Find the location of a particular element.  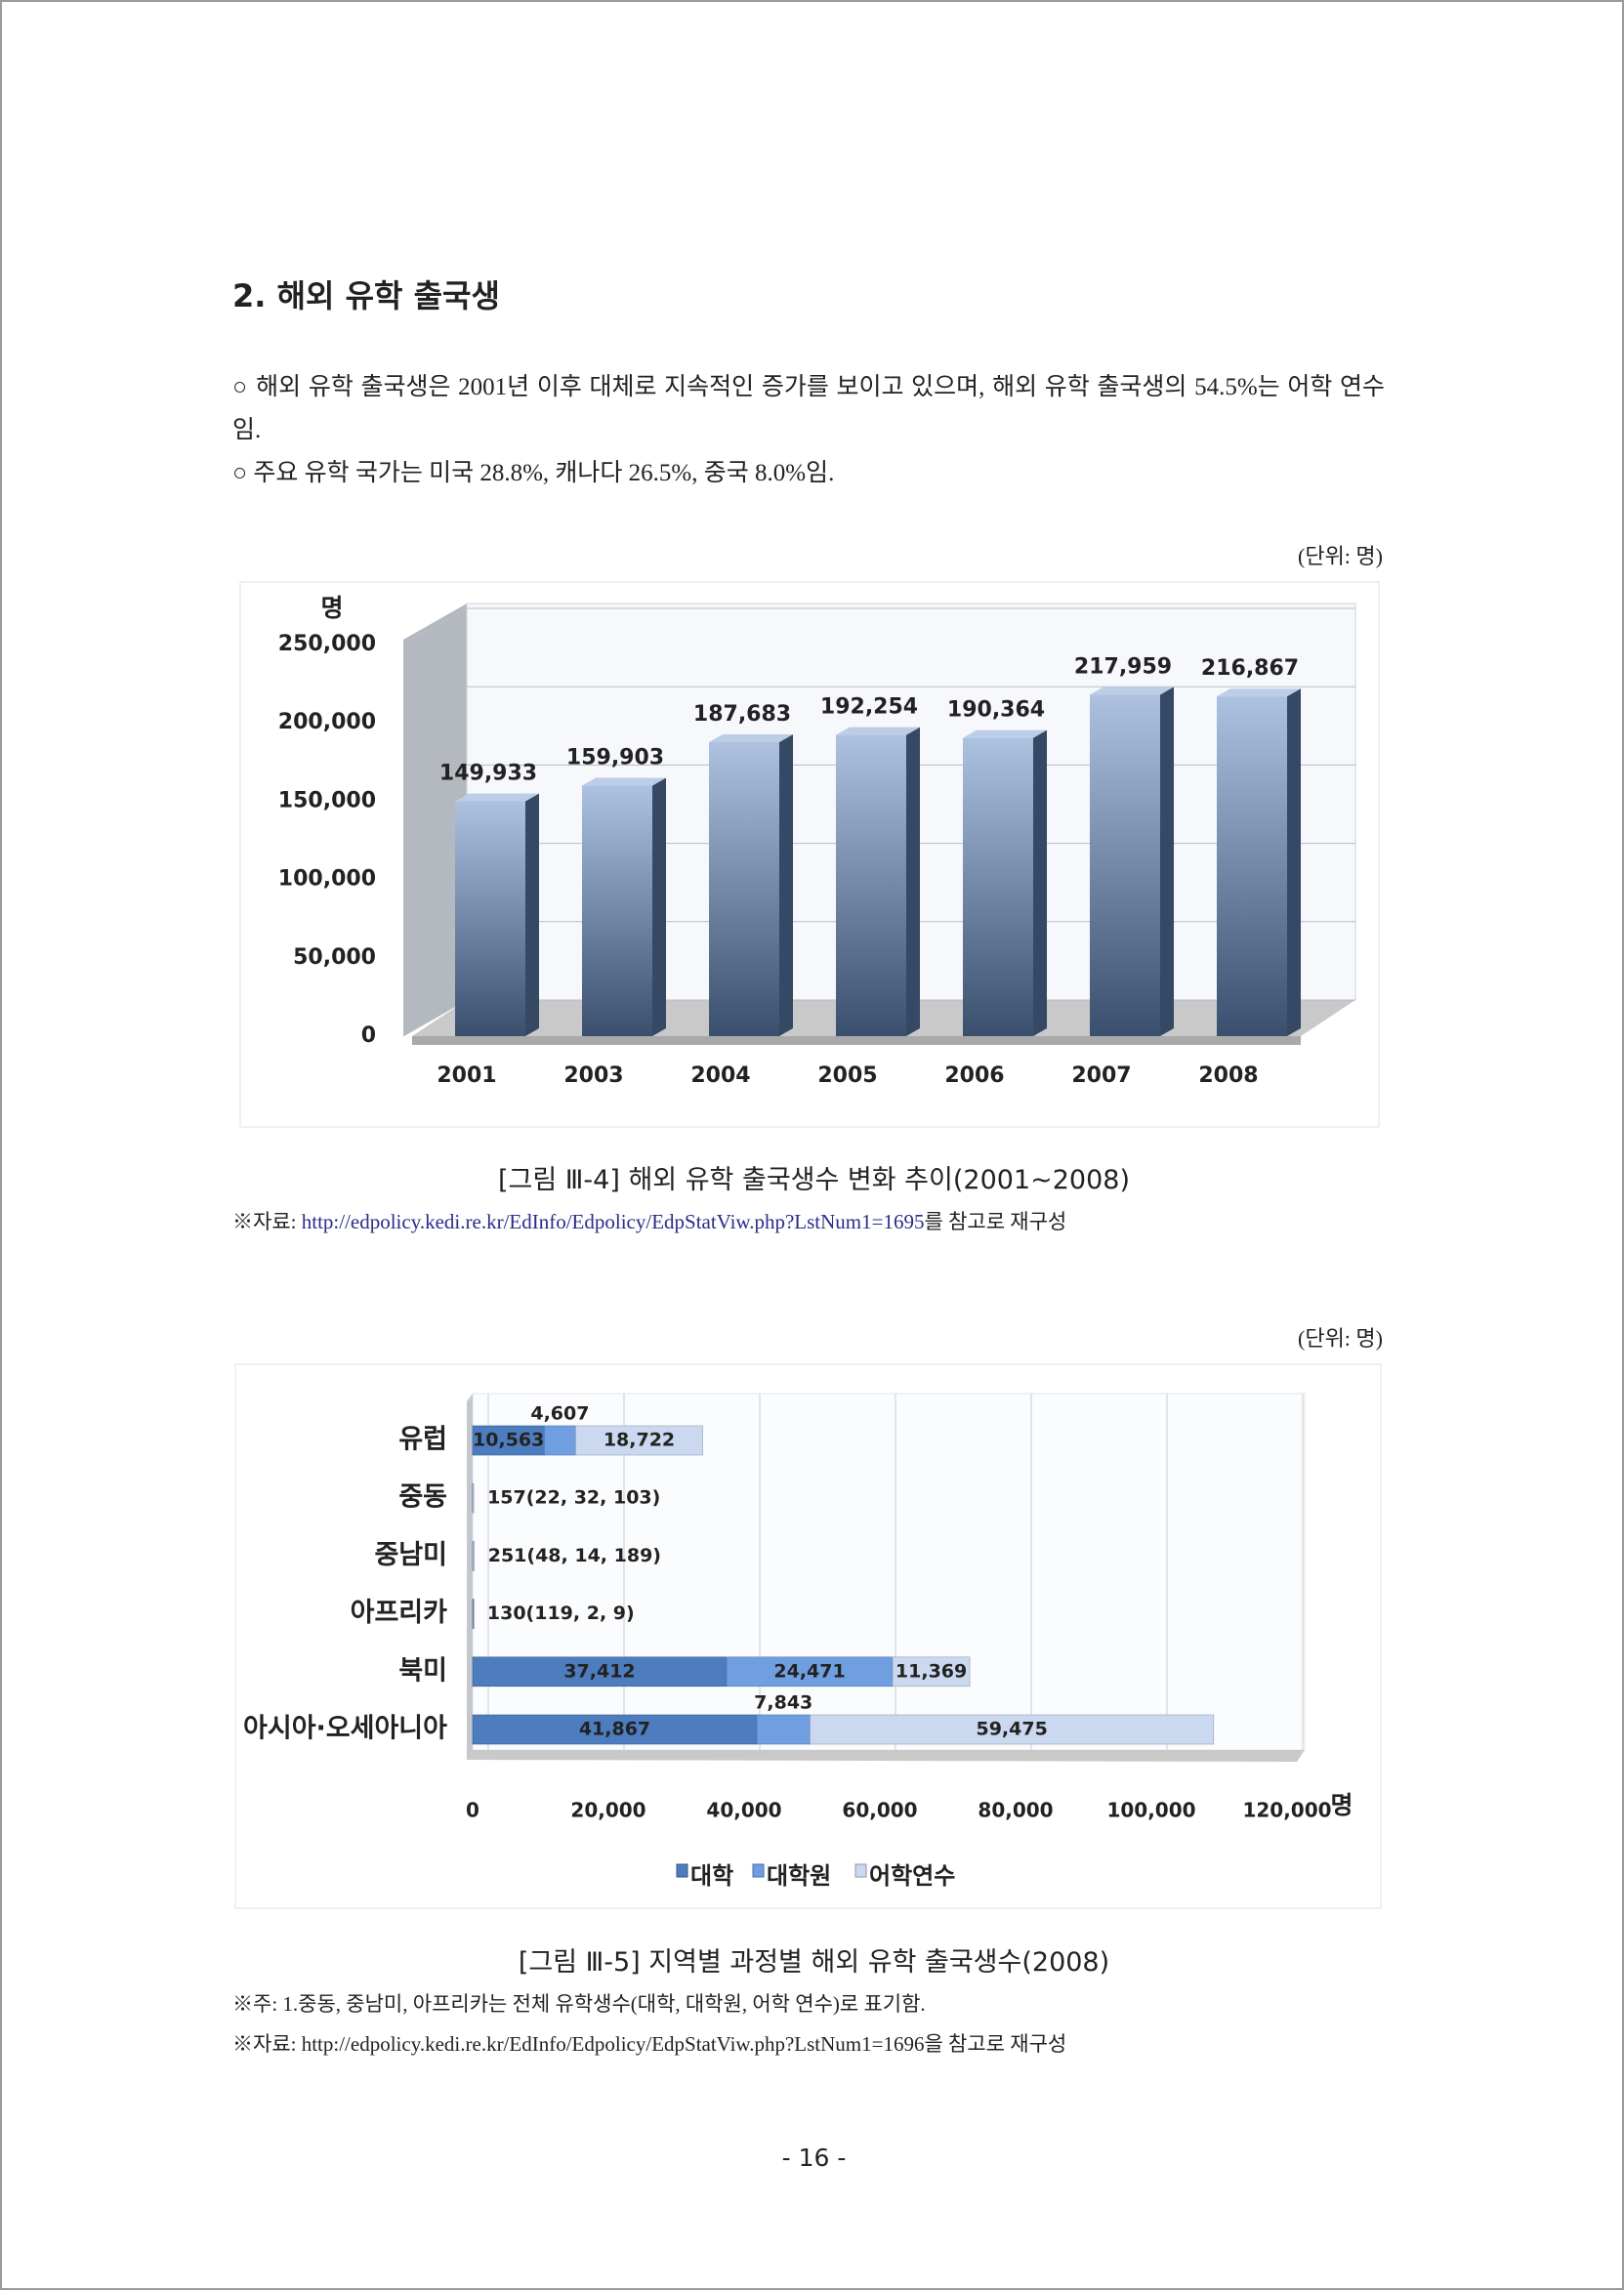

category-label: 아프리카 is located at coordinates (399, 1613).